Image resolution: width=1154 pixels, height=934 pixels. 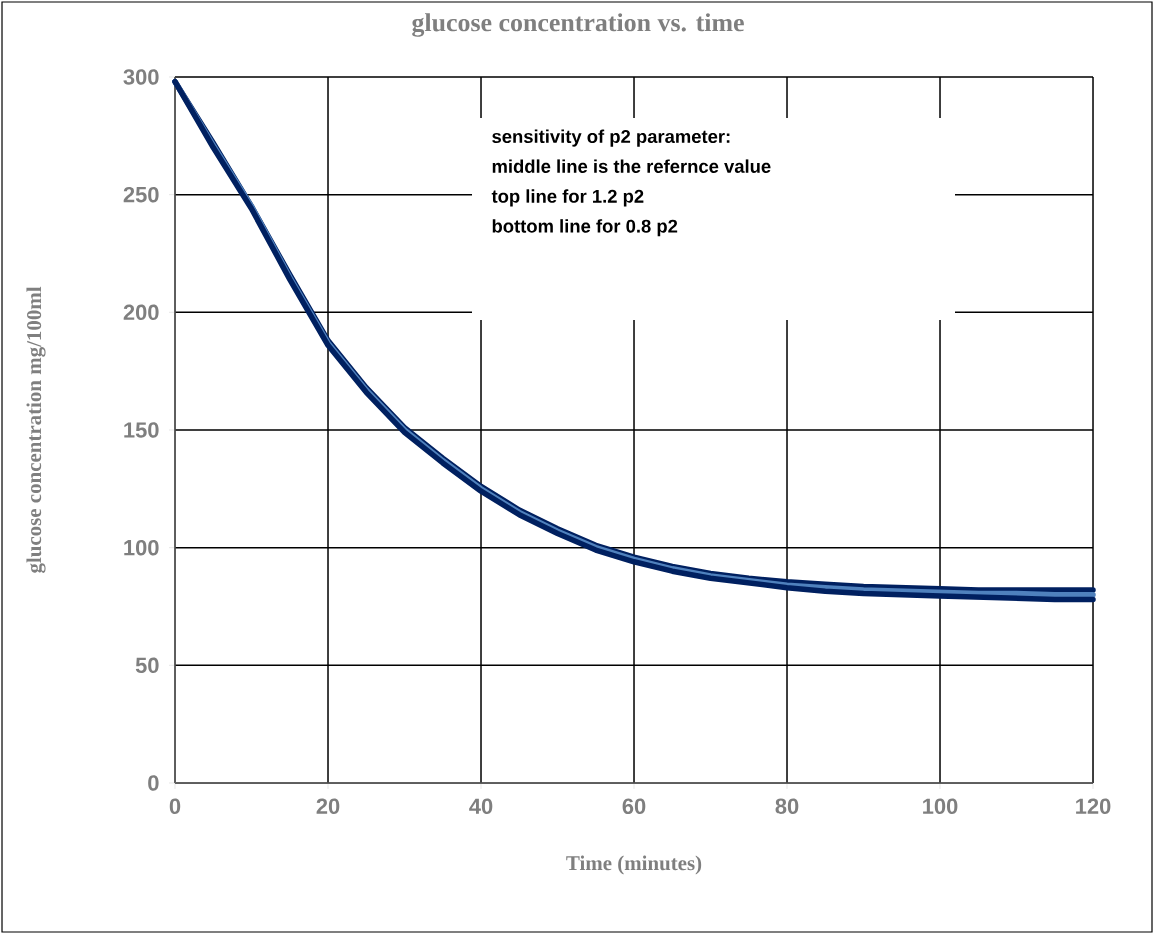 I want to click on x-tick-label: 20, so click(x=328, y=806).